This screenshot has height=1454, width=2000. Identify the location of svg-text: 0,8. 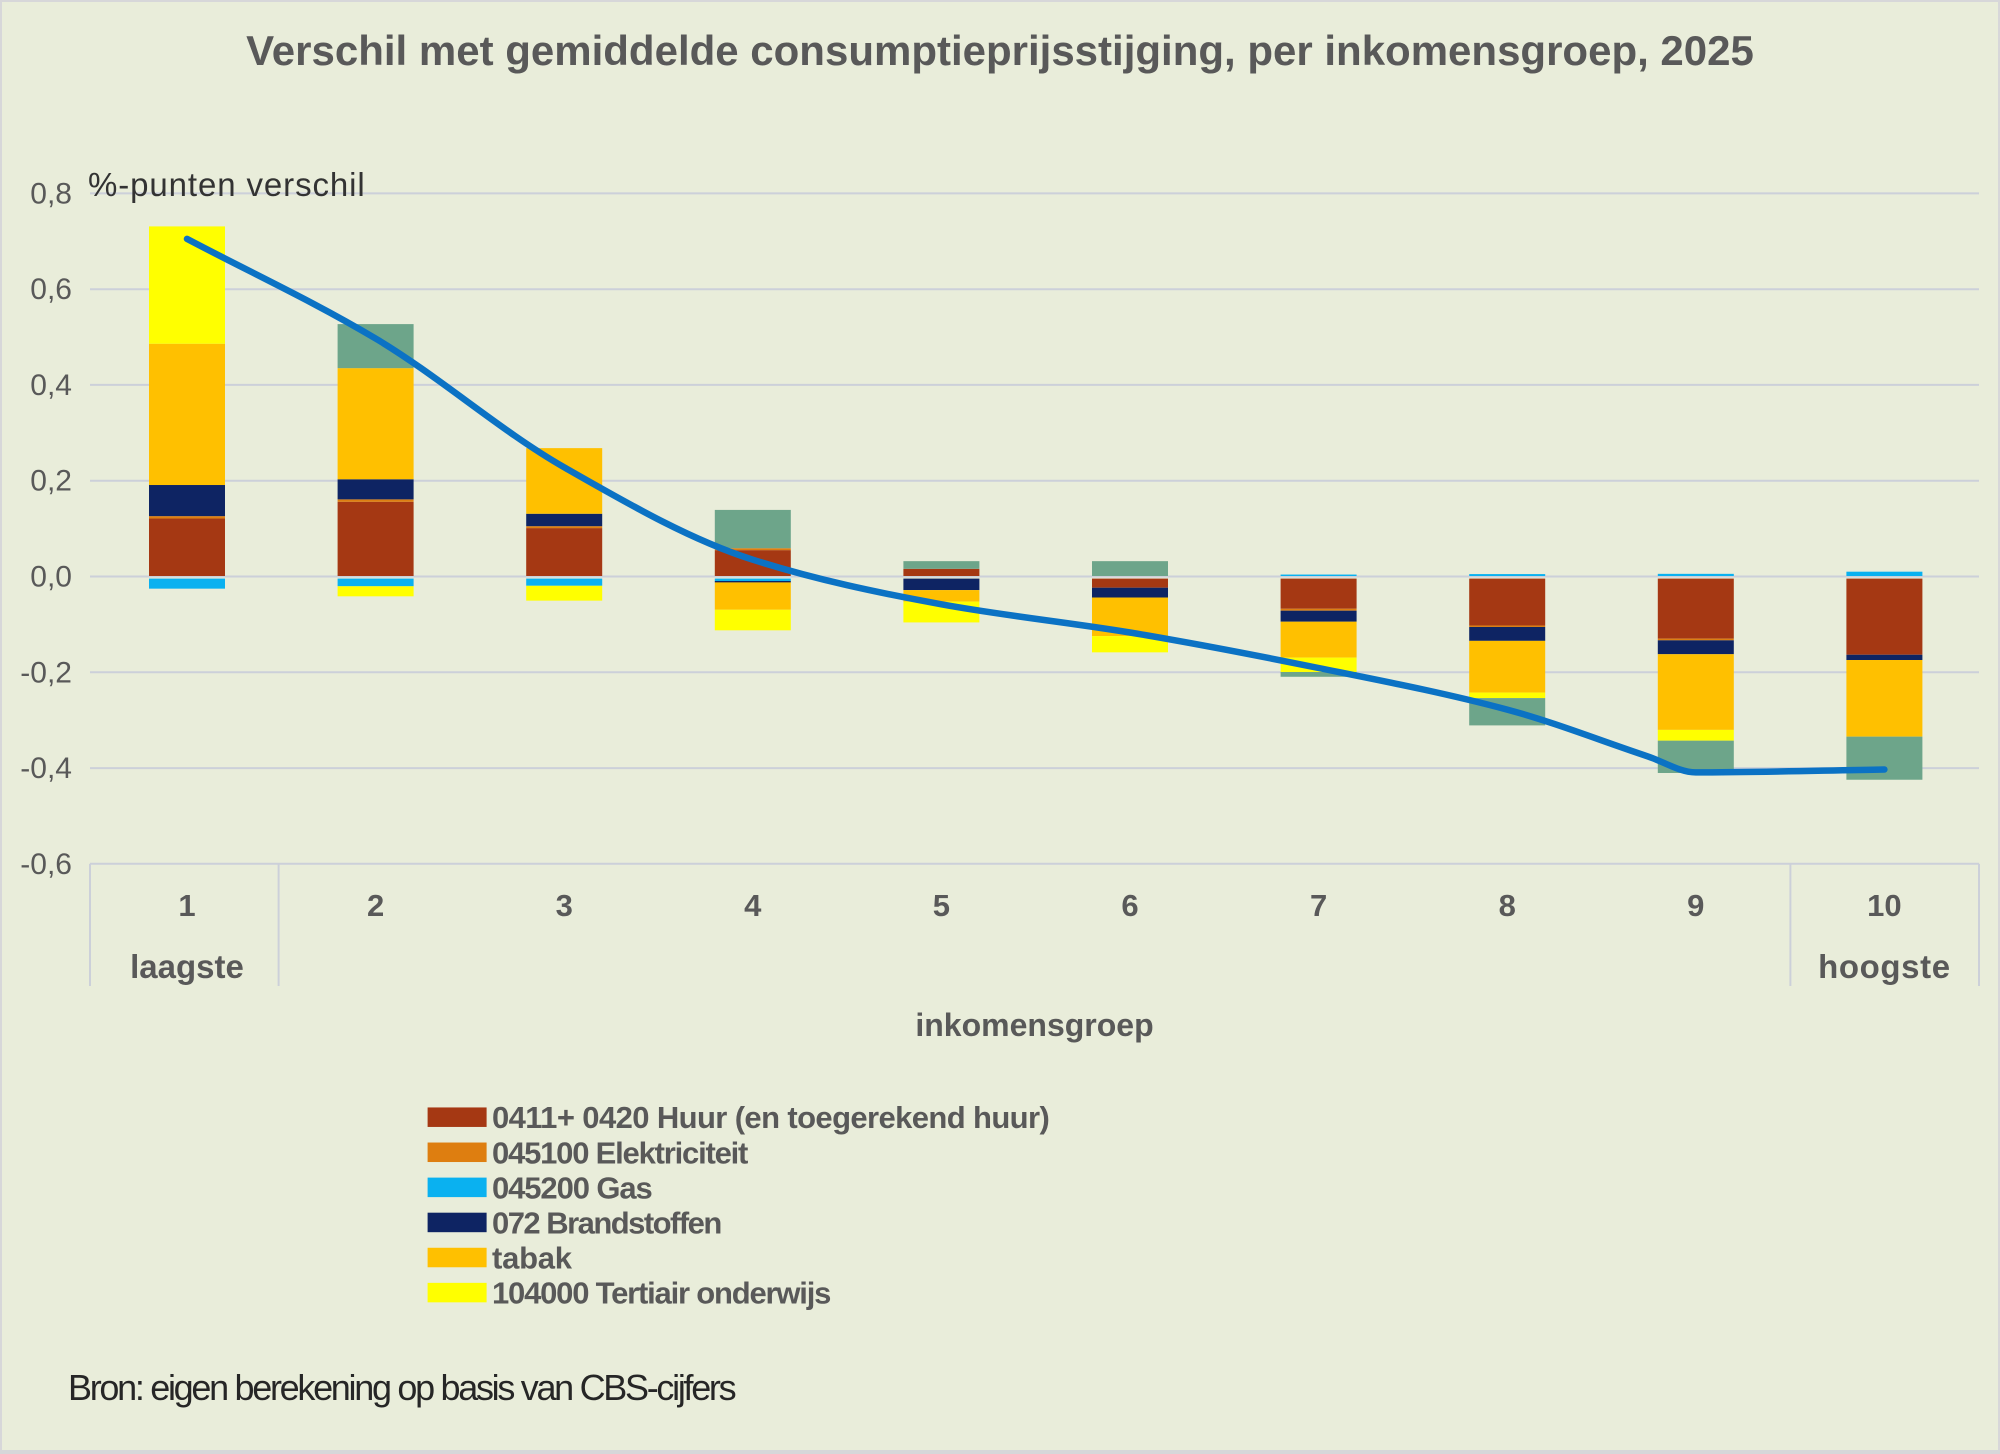
(51, 193).